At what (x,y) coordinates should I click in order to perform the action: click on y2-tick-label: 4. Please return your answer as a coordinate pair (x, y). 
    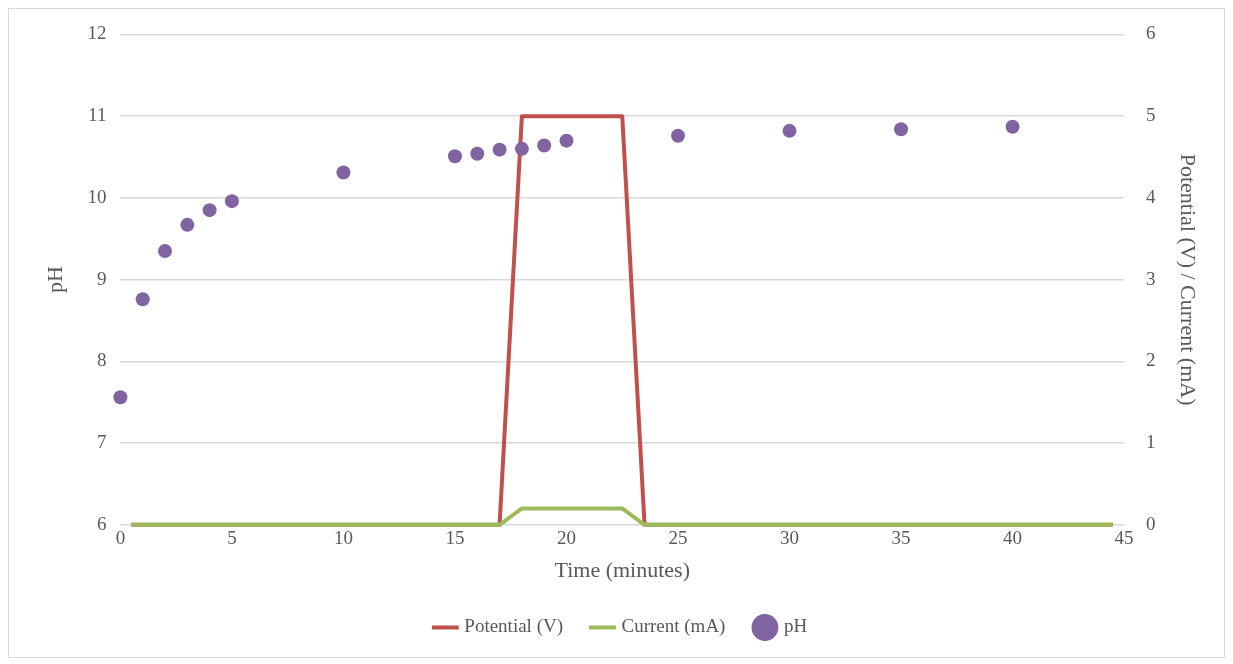
    Looking at the image, I should click on (1151, 196).